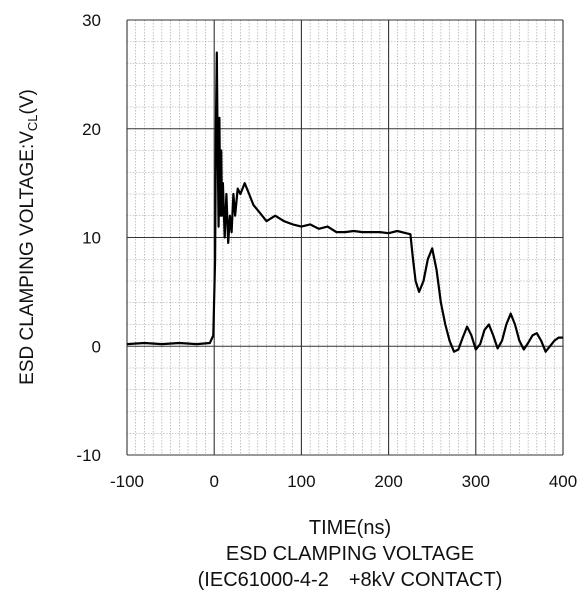 The image size is (585, 604). I want to click on y-tick-label: -10, so click(88, 455).